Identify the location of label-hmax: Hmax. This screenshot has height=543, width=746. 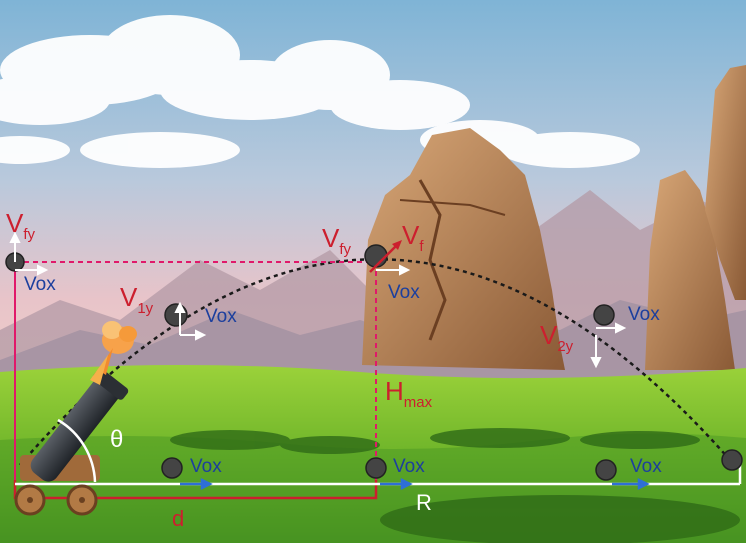
(409, 393).